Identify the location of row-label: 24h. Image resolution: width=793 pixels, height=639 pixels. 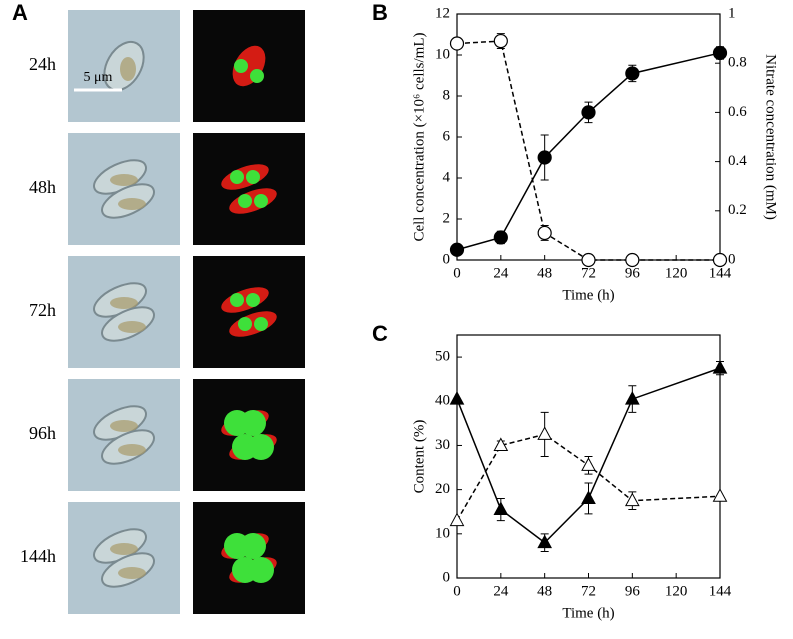
(42, 64).